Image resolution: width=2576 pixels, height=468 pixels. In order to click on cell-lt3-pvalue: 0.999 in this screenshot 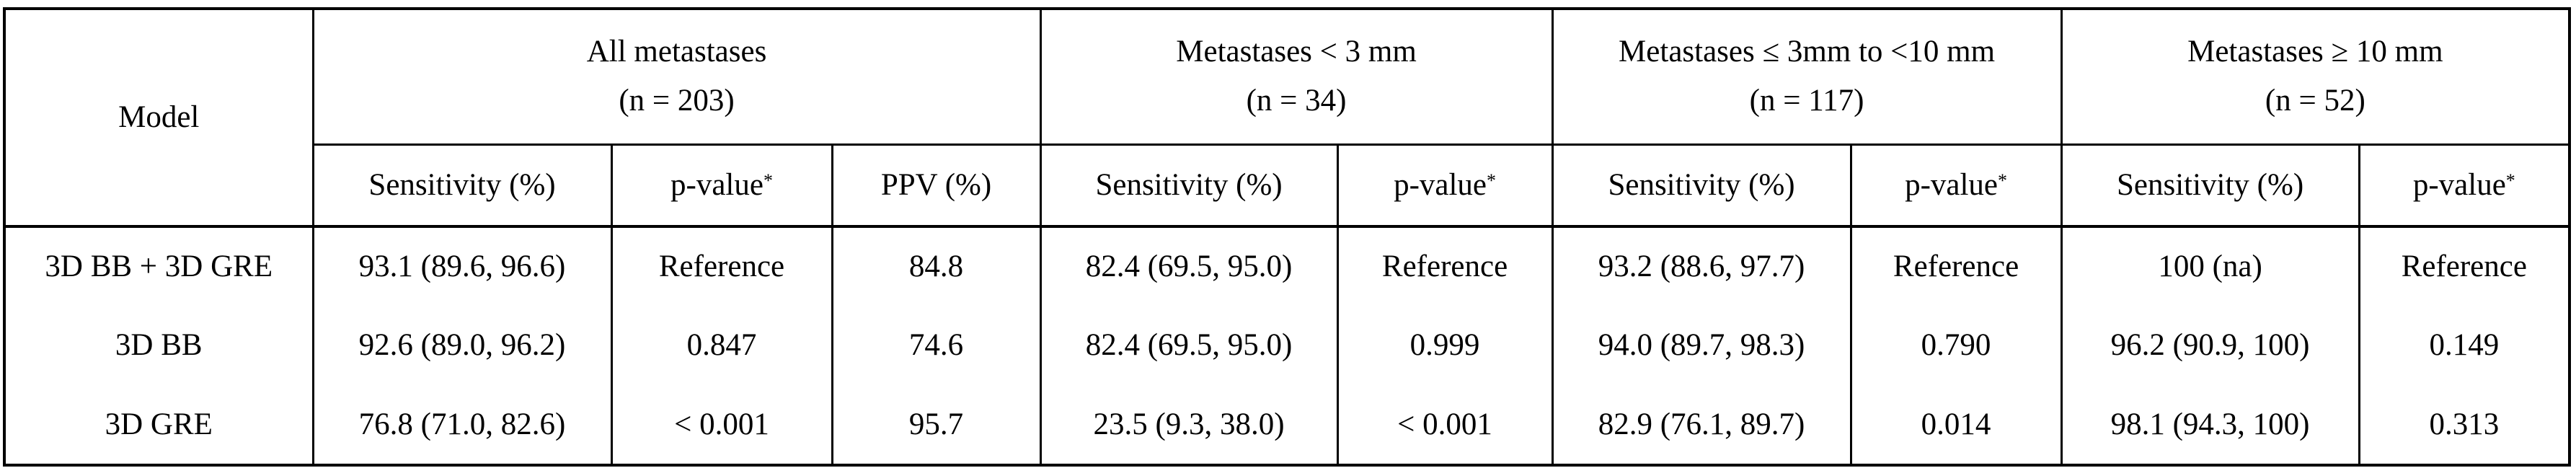, I will do `click(1444, 345)`.